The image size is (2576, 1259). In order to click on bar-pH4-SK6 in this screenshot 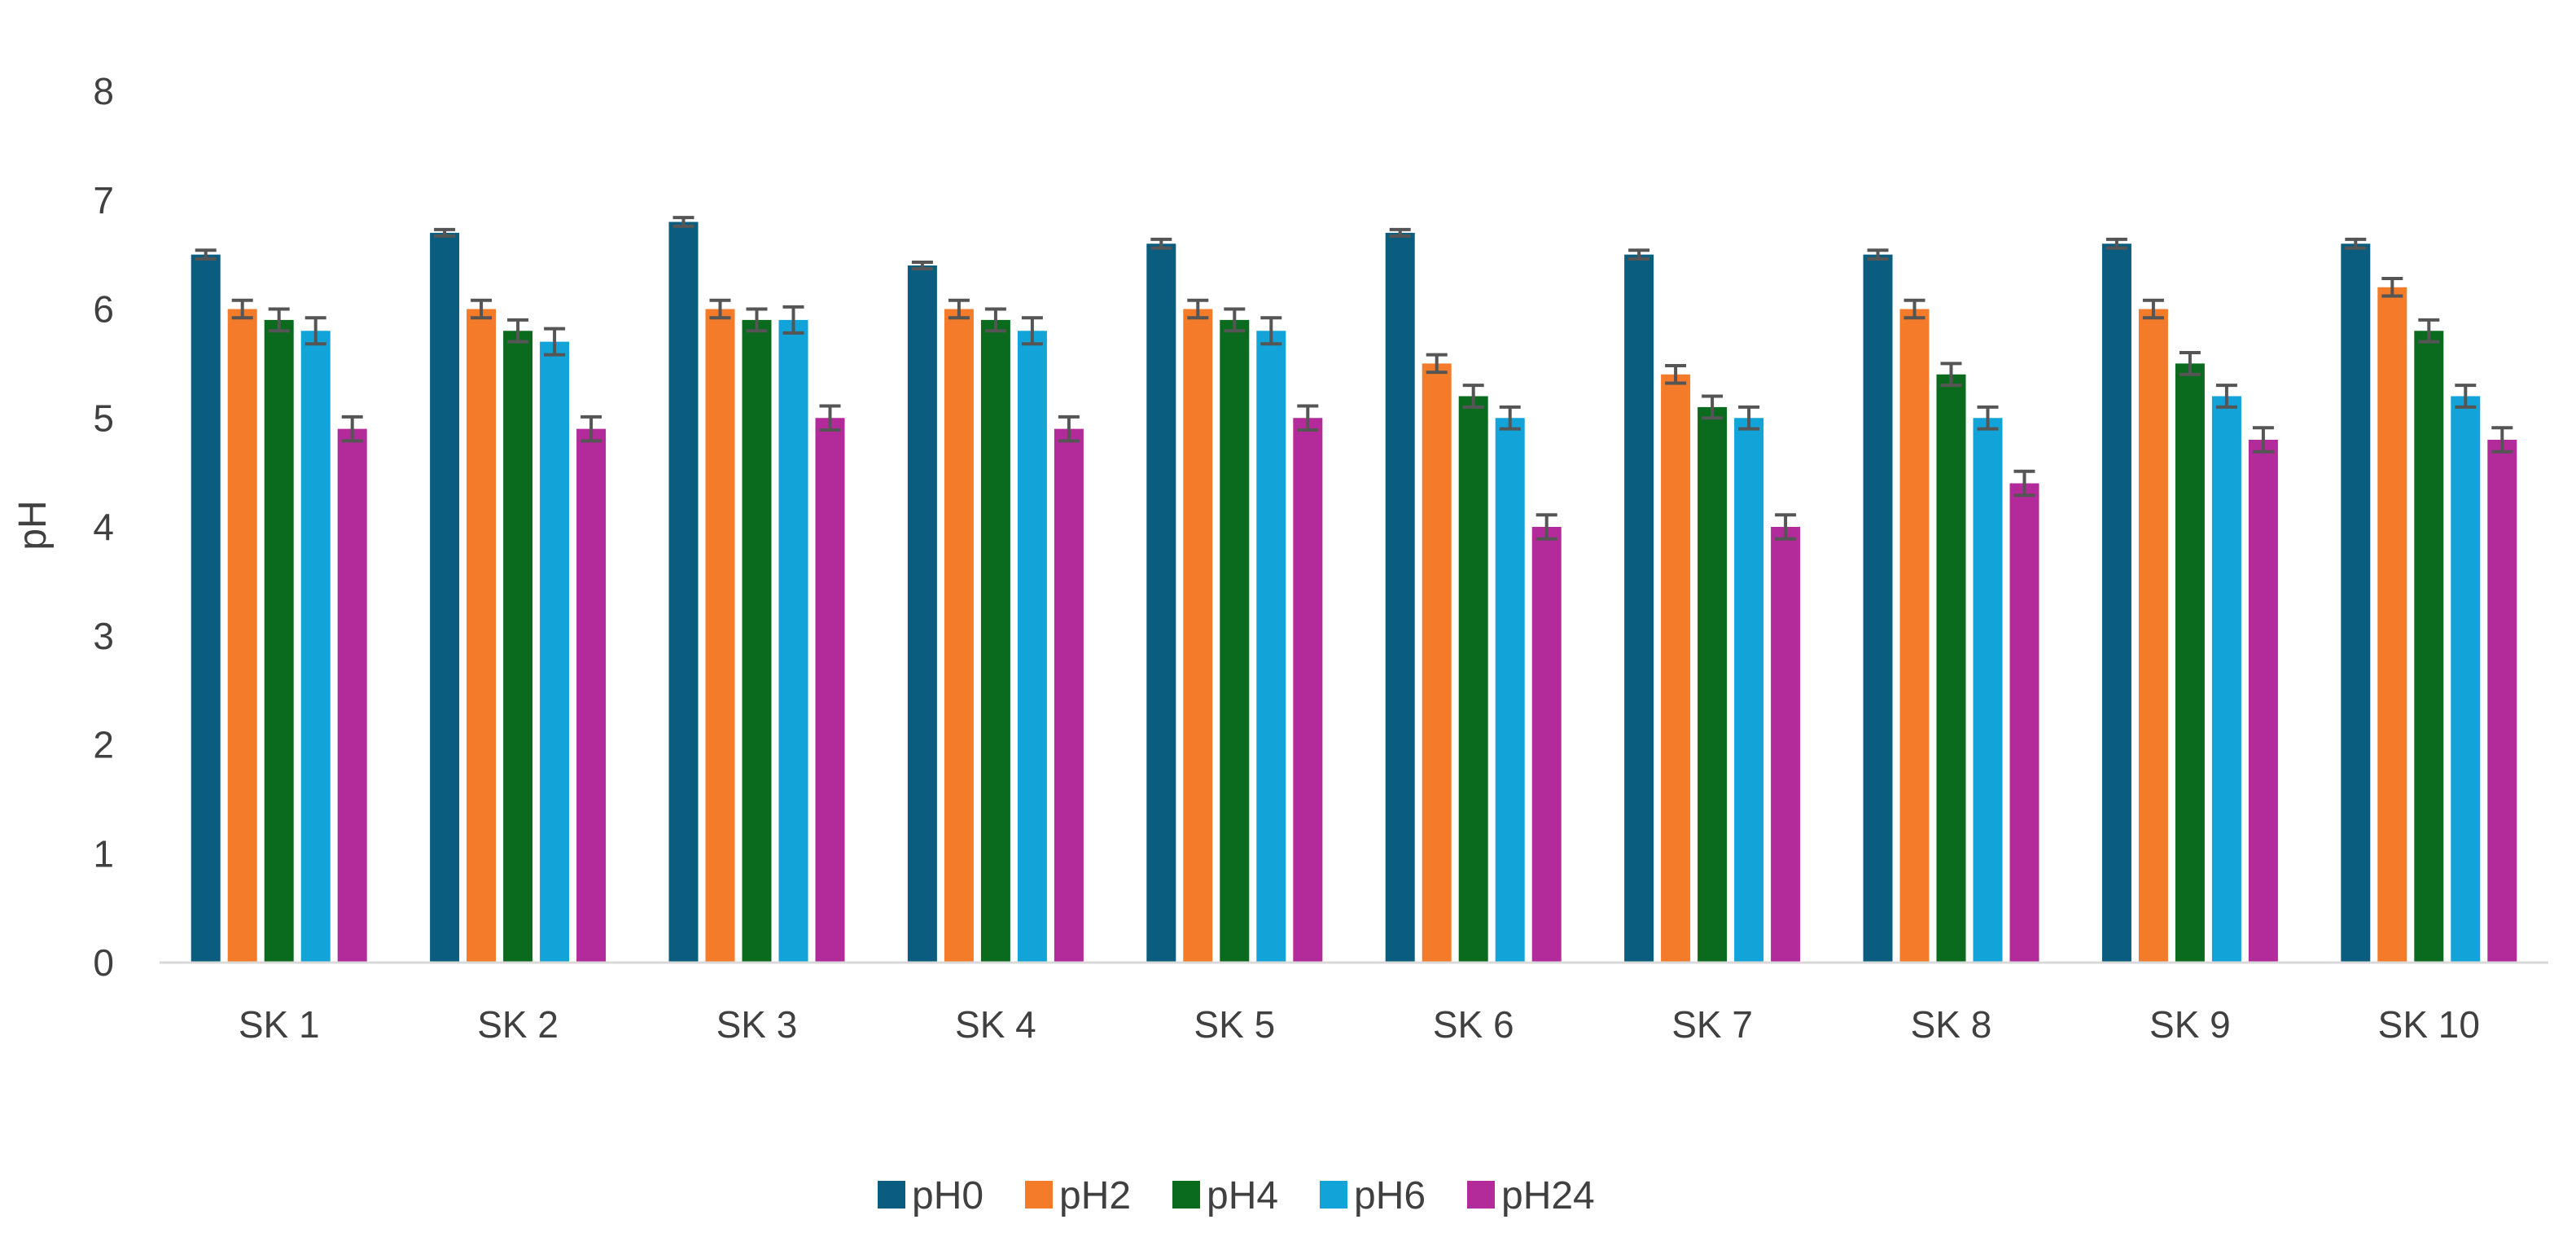, I will do `click(1473, 679)`.